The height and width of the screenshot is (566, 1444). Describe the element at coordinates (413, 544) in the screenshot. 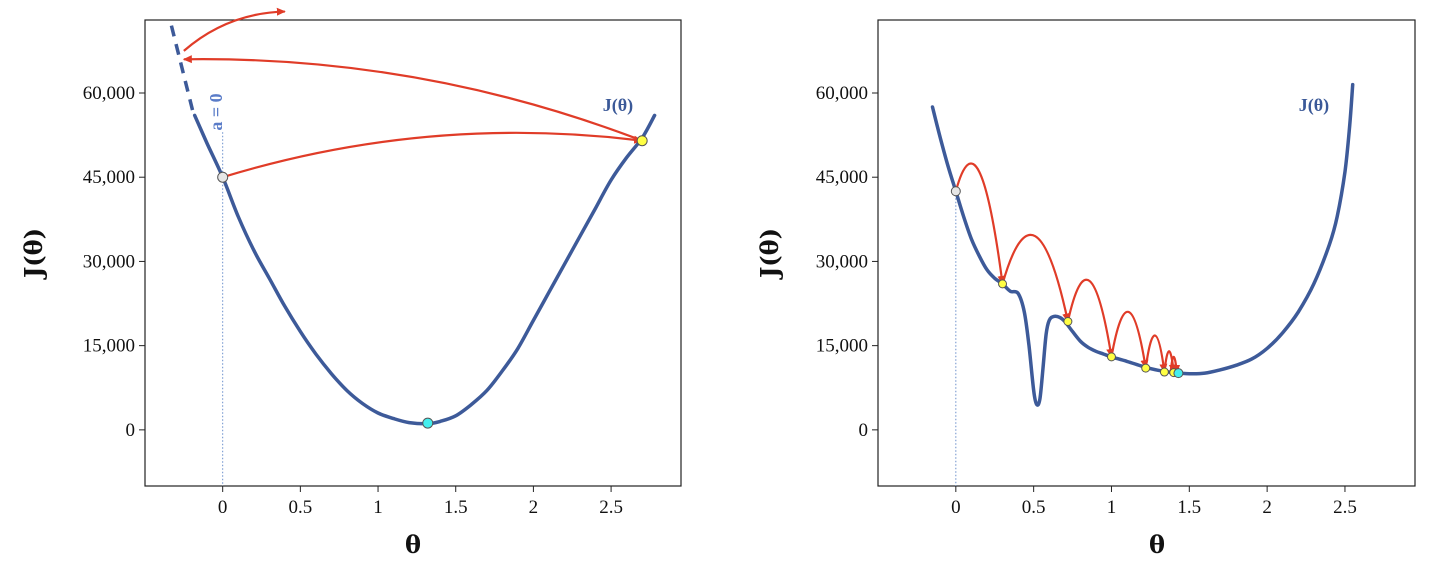

I see `left-x-axis-label: θ` at that location.